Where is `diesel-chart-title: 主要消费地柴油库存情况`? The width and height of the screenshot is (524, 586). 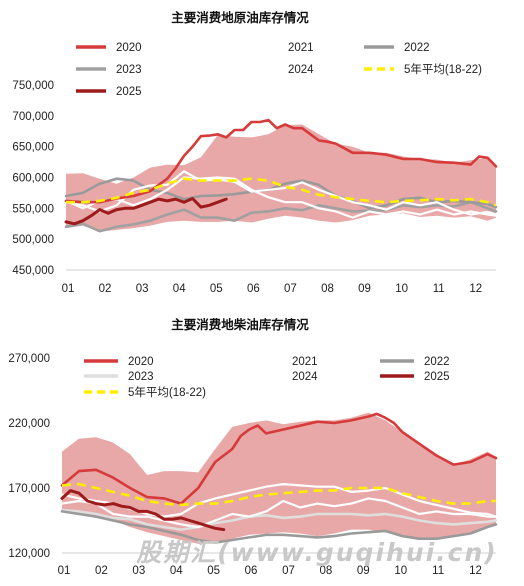
diesel-chart-title: 主要消费地柴油库存情况 is located at coordinates (240, 324).